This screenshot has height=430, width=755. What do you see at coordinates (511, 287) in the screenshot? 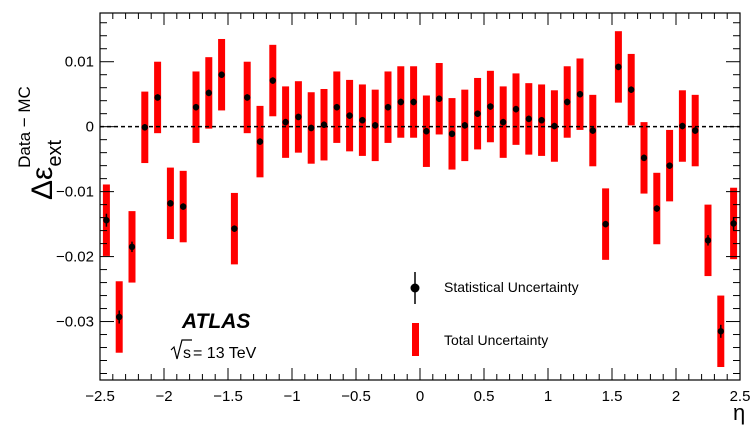
I see `legend-label-statistical: Statistical Uncertainty` at bounding box center [511, 287].